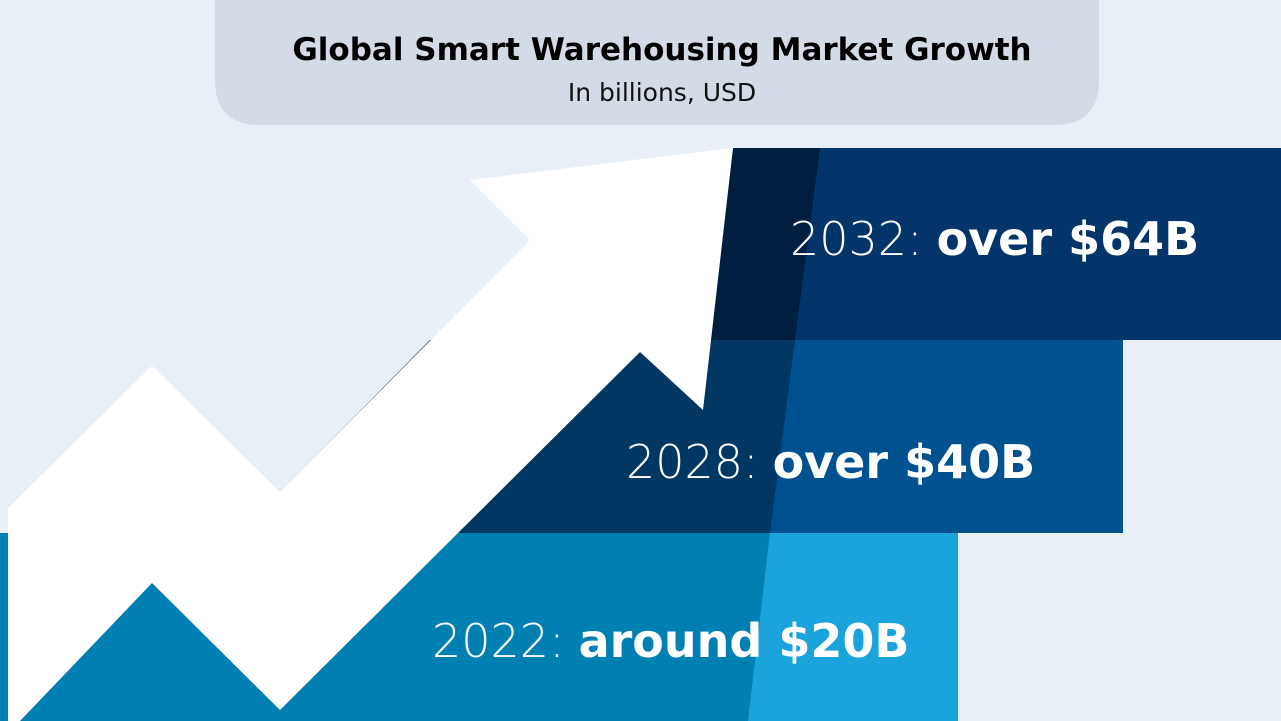 The image size is (1281, 721). What do you see at coordinates (662, 92) in the screenshot?
I see `subtitle: In billions, USD` at bounding box center [662, 92].